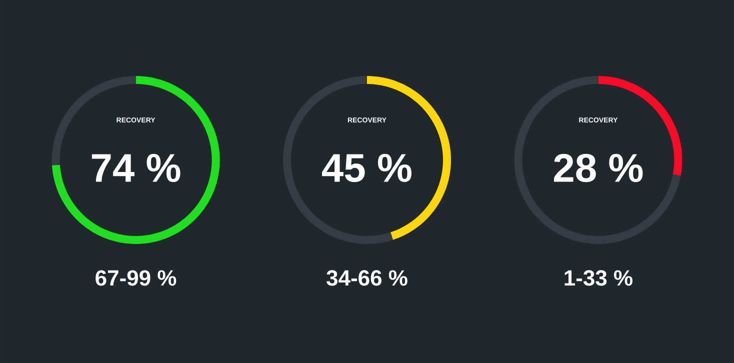 The height and width of the screenshot is (363, 734). What do you see at coordinates (136, 168) in the screenshot?
I see `text: 74 %` at bounding box center [136, 168].